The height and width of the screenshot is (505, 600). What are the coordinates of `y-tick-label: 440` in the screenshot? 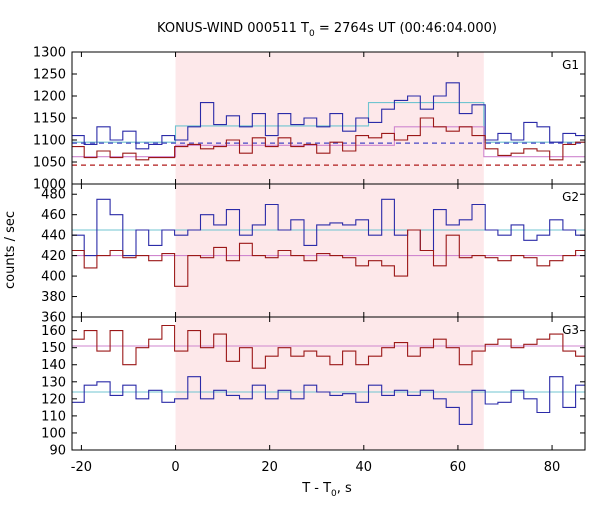 It's located at (53, 236).